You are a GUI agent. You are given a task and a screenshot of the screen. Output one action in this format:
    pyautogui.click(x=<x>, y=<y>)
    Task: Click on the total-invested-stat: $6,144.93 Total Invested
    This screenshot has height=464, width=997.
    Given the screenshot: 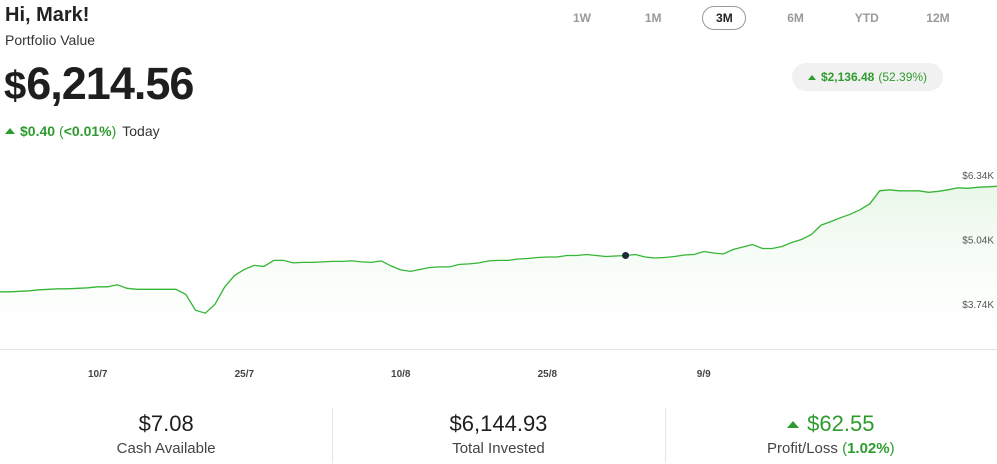 What is the action you would take?
    pyautogui.click(x=498, y=434)
    